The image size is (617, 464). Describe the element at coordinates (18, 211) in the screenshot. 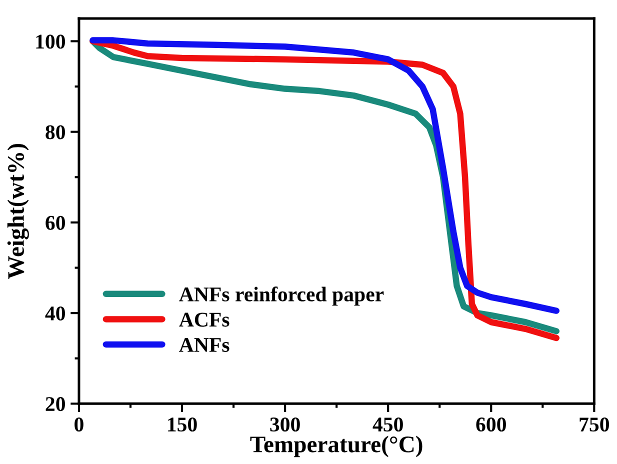

I see `y-axis-title: Weight(wt%)` at that location.